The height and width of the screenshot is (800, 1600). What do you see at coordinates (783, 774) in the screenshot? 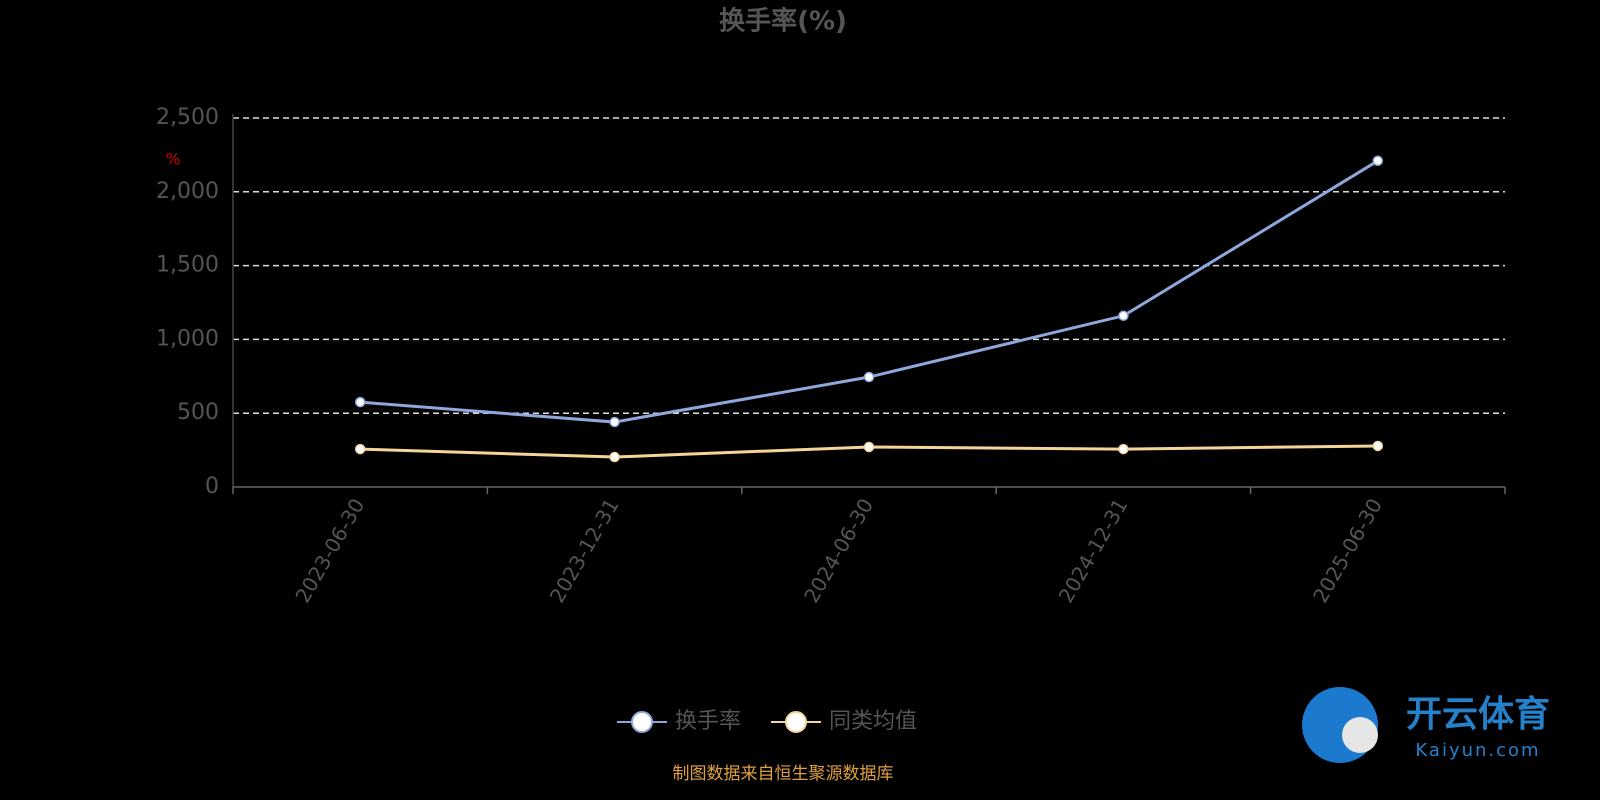
I see `footer: 制图数据来自恒生聚源数据库` at bounding box center [783, 774].